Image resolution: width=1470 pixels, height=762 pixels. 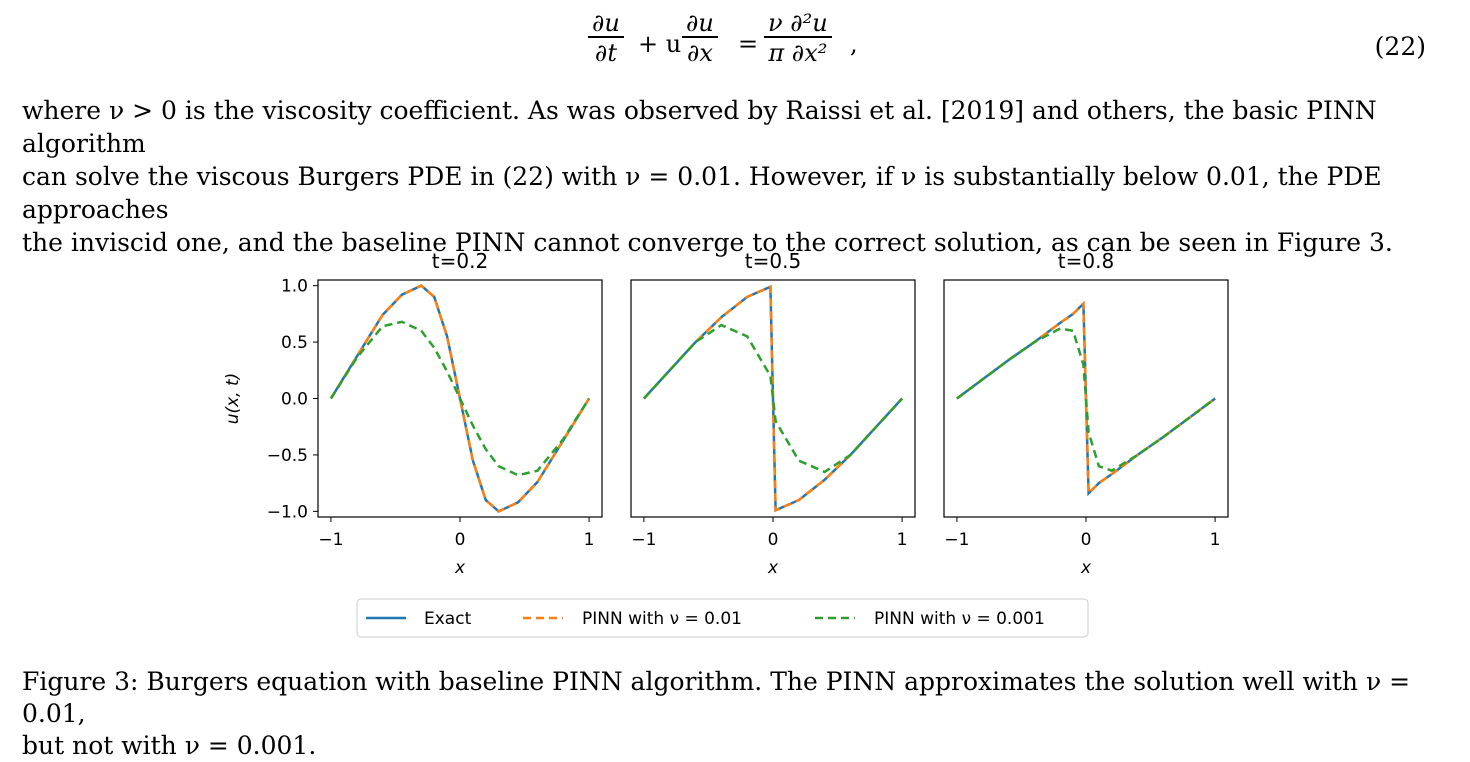 I want to click on legend-box, so click(x=722, y=618).